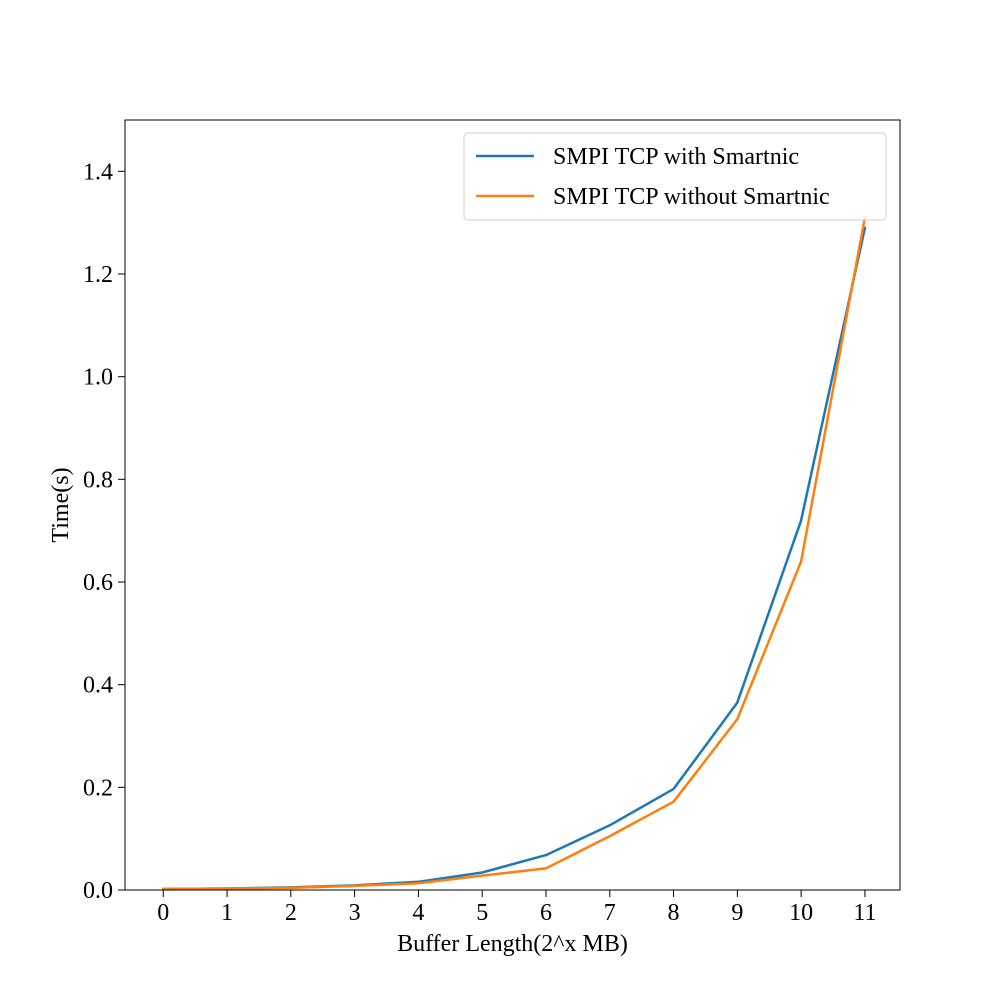 This screenshot has width=1000, height=1000. I want to click on x-tick-label: 9, so click(737, 913).